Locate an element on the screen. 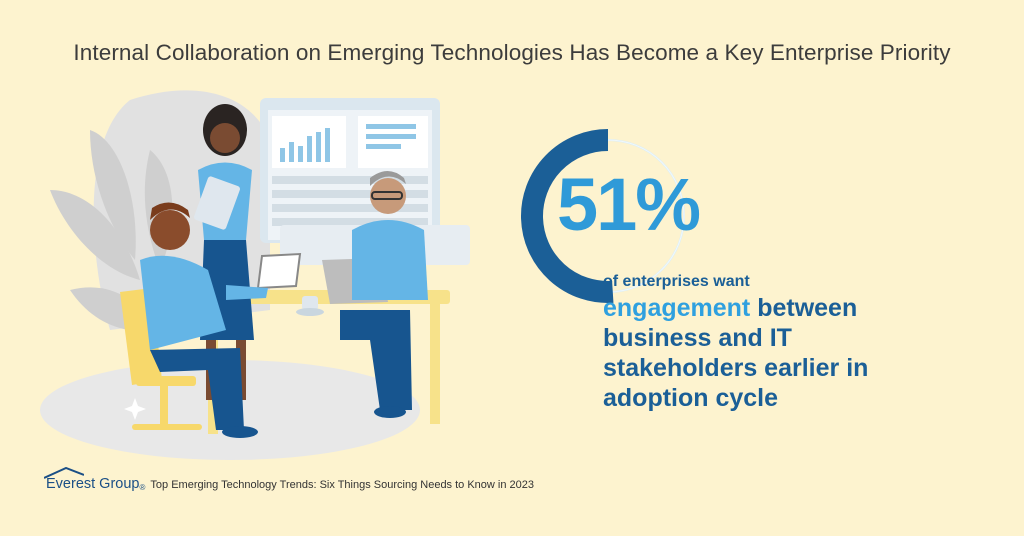  percentage-ring is located at coordinates (603, 216).